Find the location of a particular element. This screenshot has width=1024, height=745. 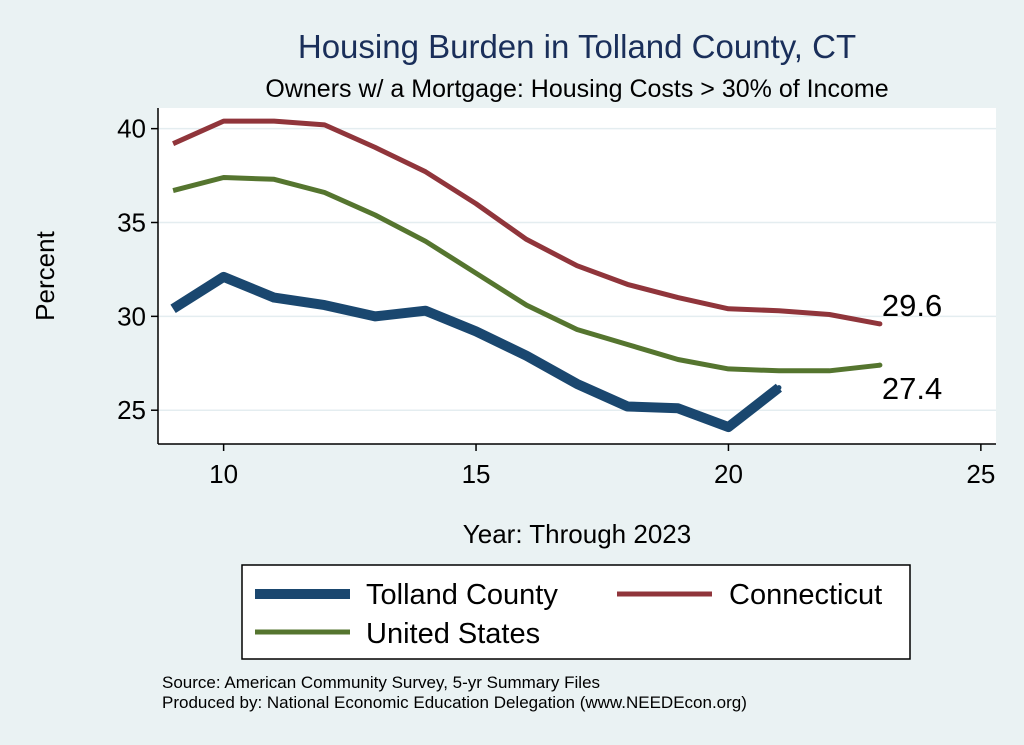

end-label-united-states: 27.4 is located at coordinates (912, 388).